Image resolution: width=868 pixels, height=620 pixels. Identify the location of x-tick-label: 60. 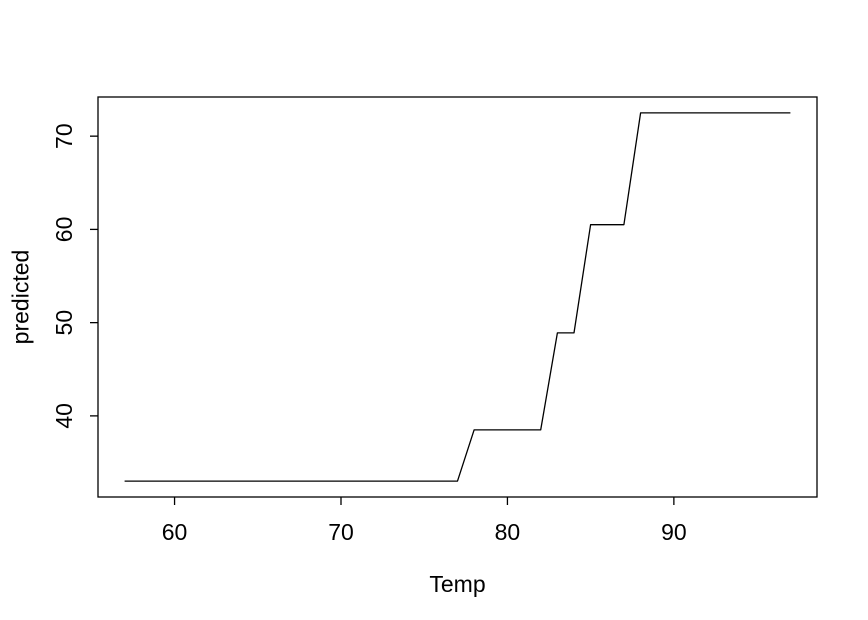
(175, 532).